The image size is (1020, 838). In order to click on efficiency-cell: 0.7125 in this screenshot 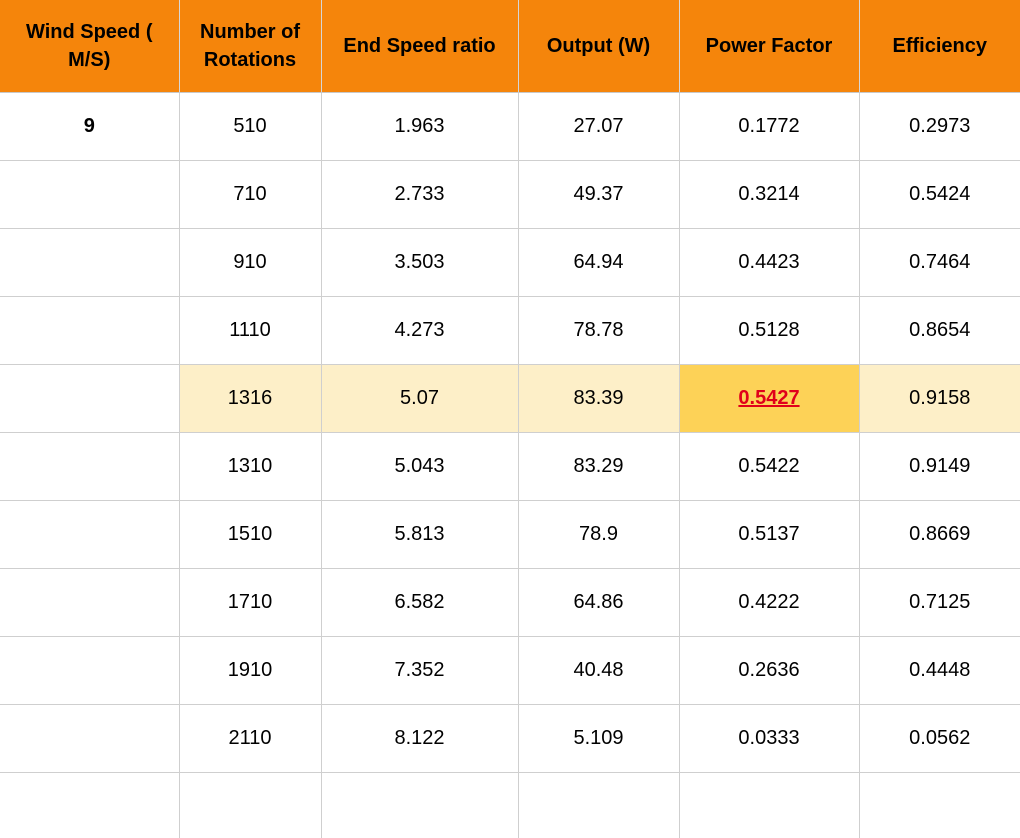, I will do `click(939, 602)`.